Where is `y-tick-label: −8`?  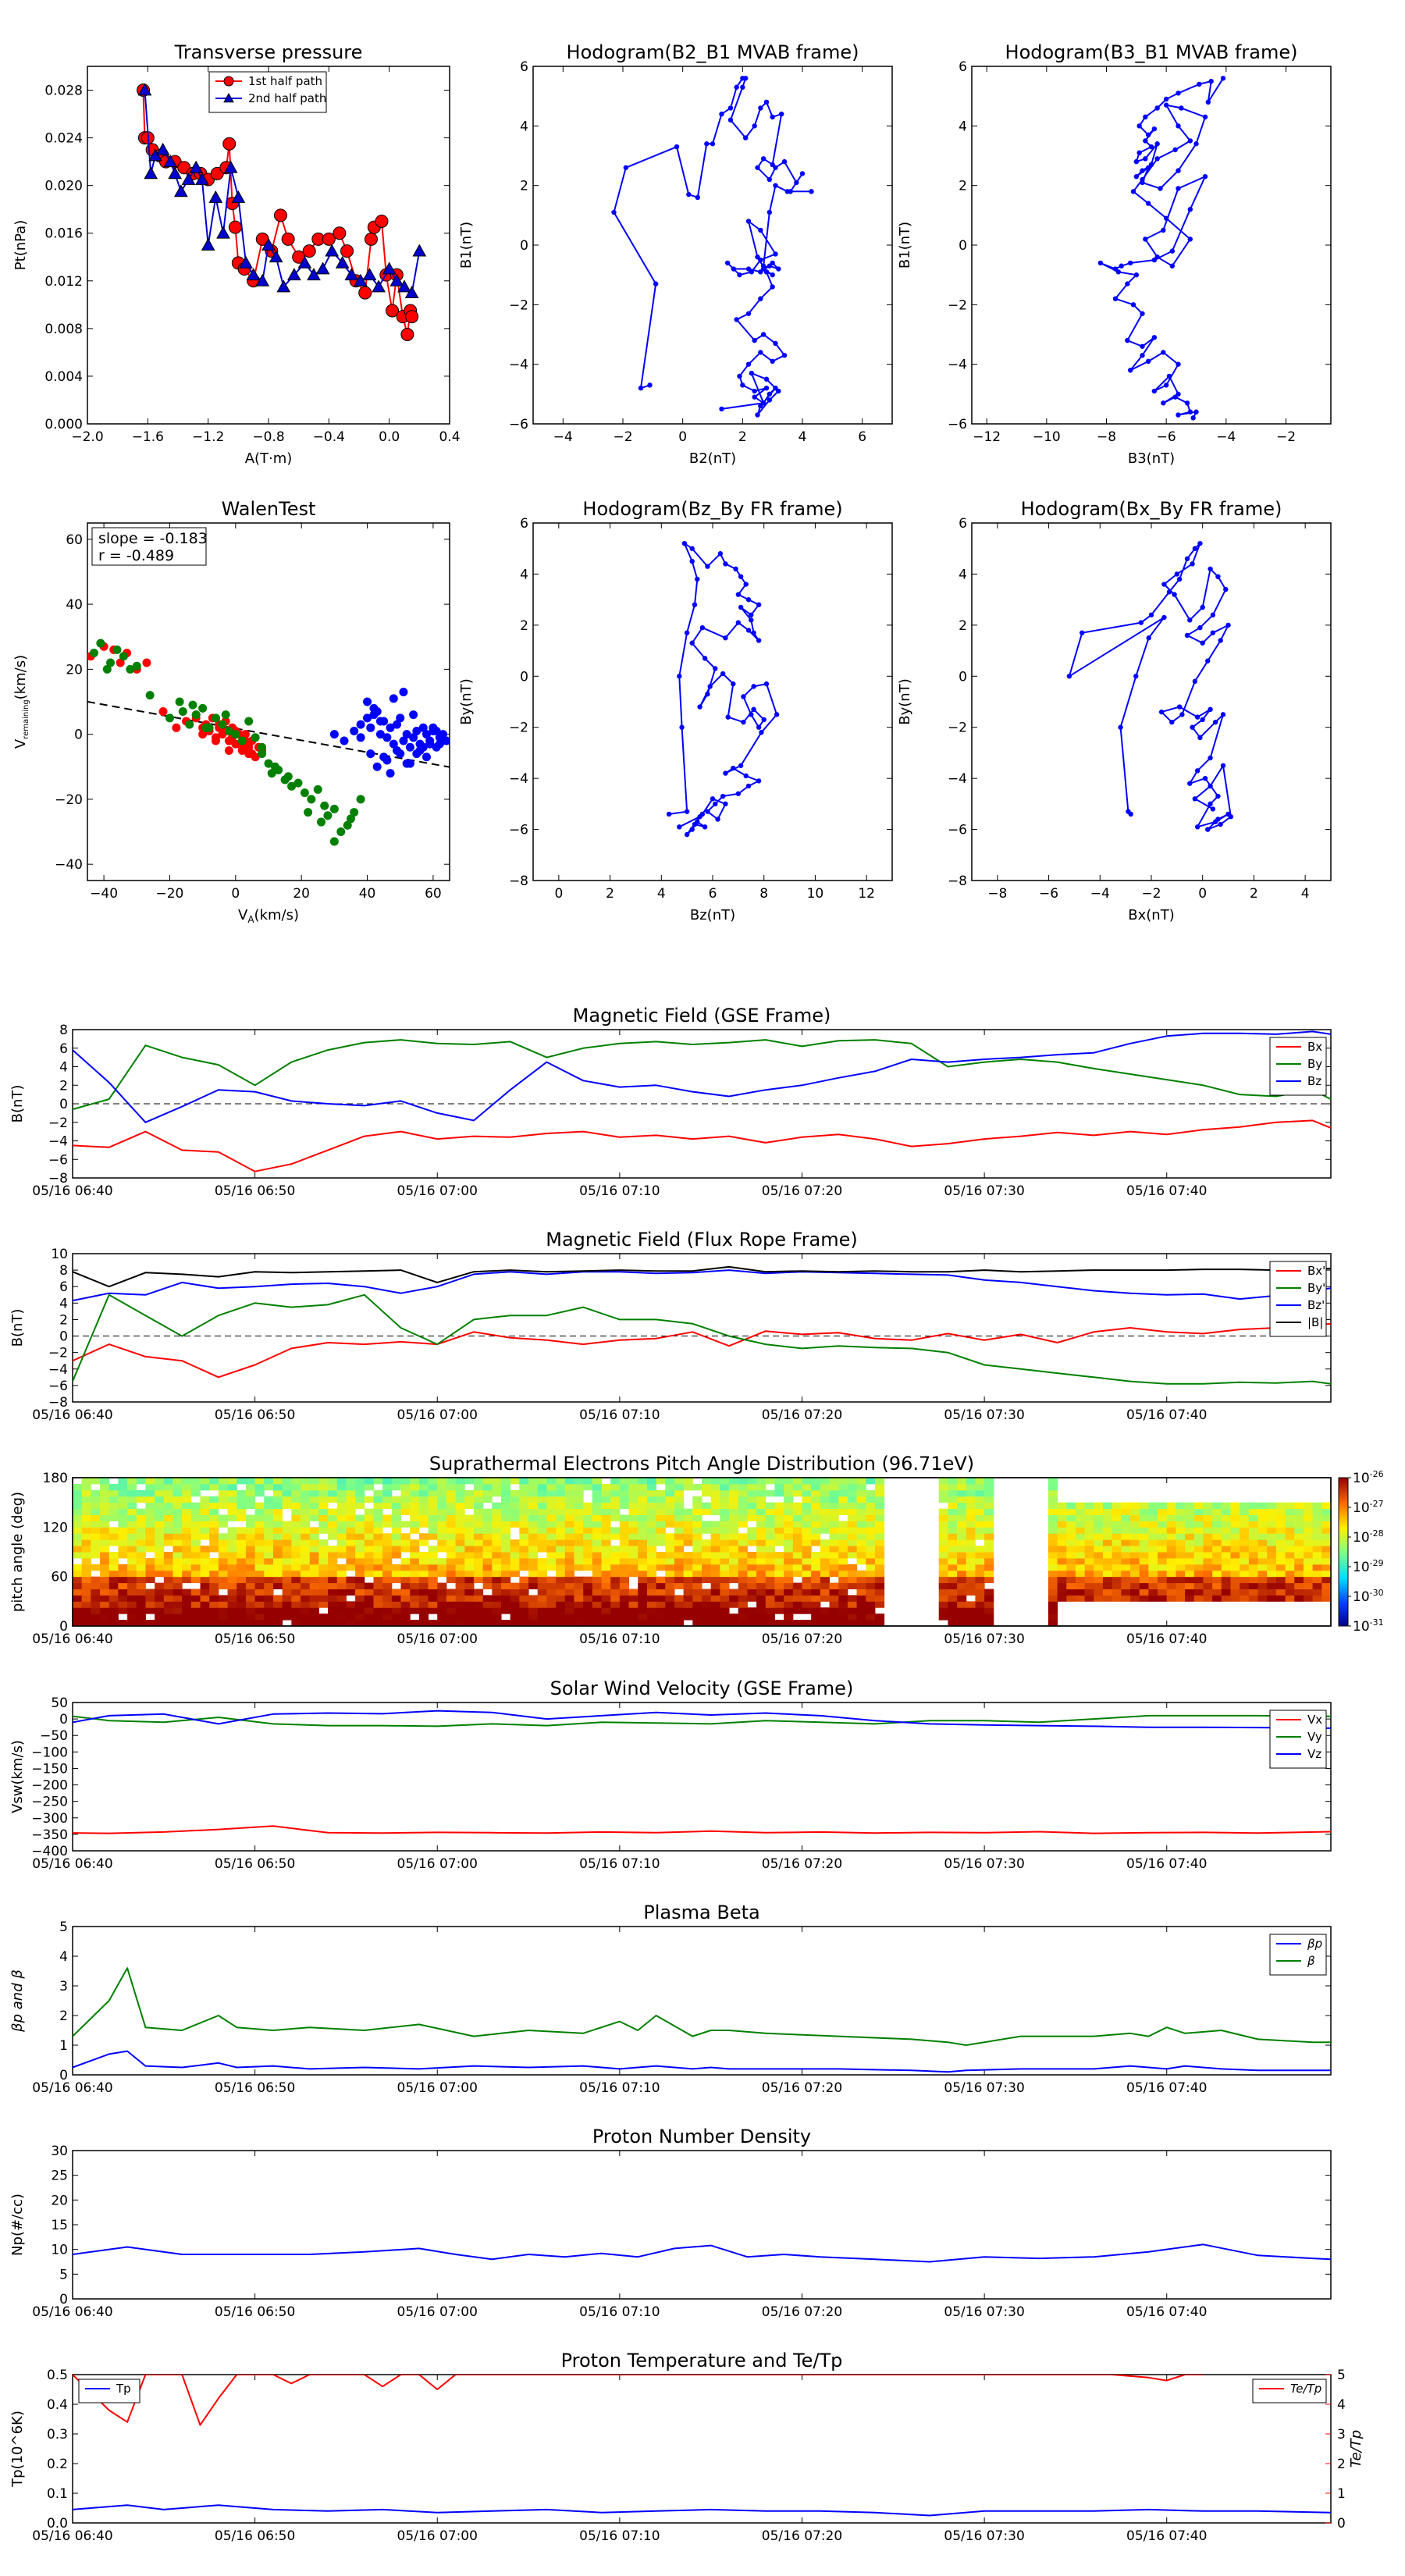
y-tick-label: −8 is located at coordinates (58, 1179).